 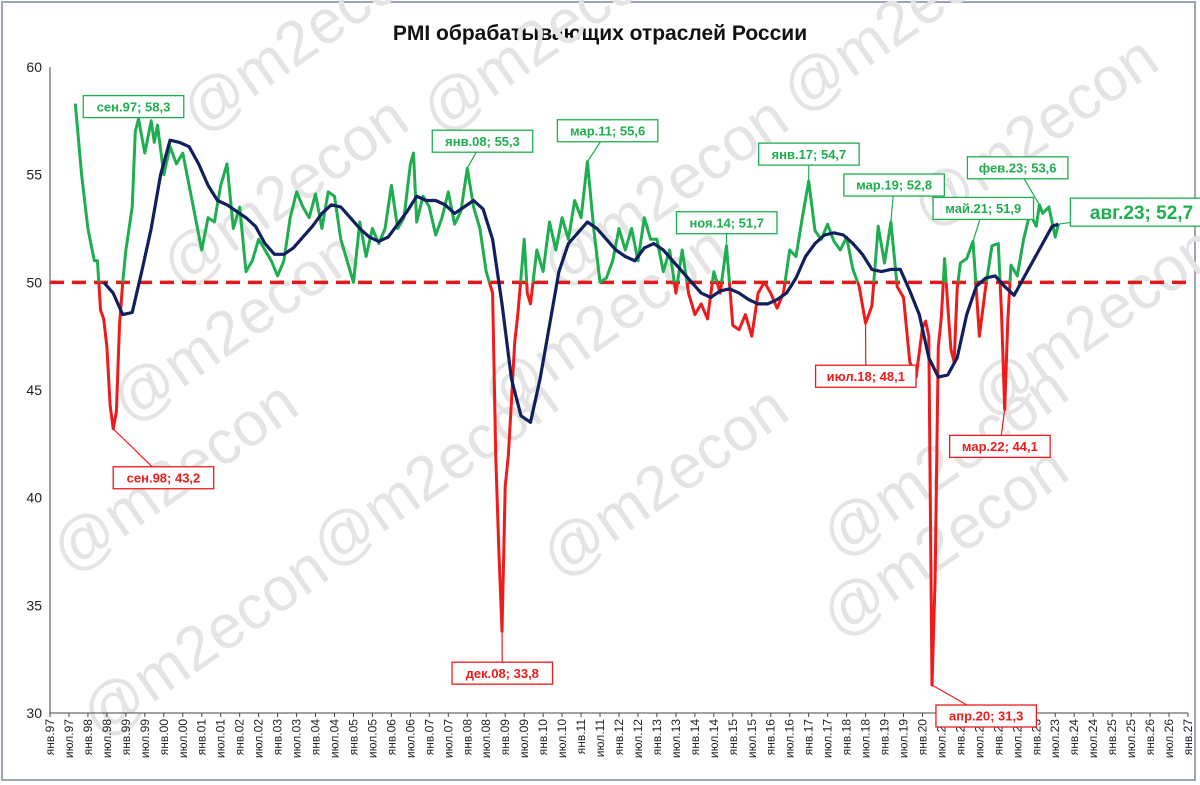 I want to click on x-tick-label: июл.98, so click(x=107, y=738).